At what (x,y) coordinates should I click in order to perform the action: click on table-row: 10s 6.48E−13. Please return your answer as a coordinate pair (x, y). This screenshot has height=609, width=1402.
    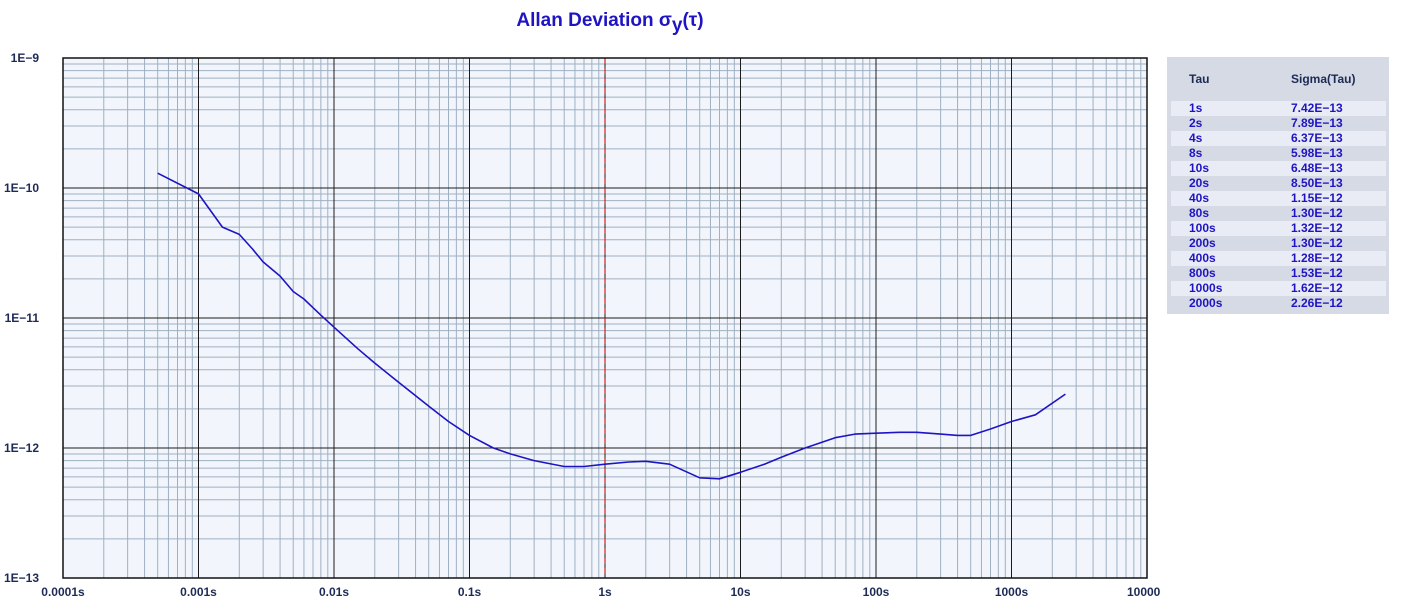
    Looking at the image, I should click on (1278, 168).